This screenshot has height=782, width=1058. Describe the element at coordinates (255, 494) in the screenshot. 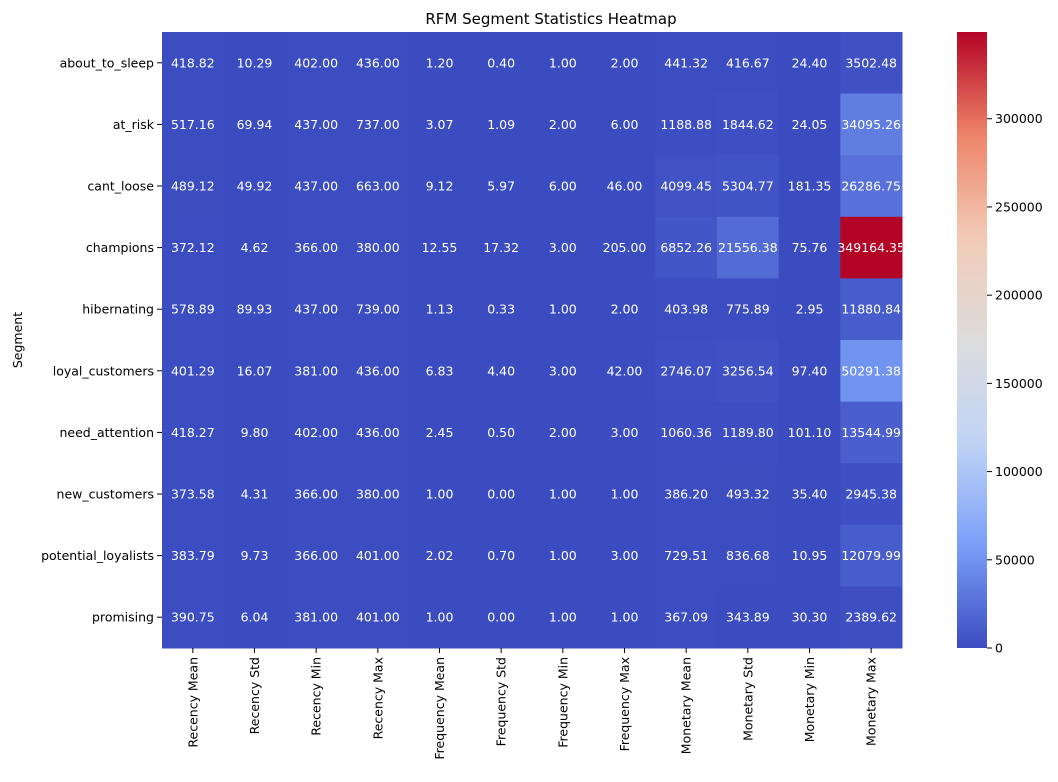

I see `heatmap-cell-label: 4.31` at that location.